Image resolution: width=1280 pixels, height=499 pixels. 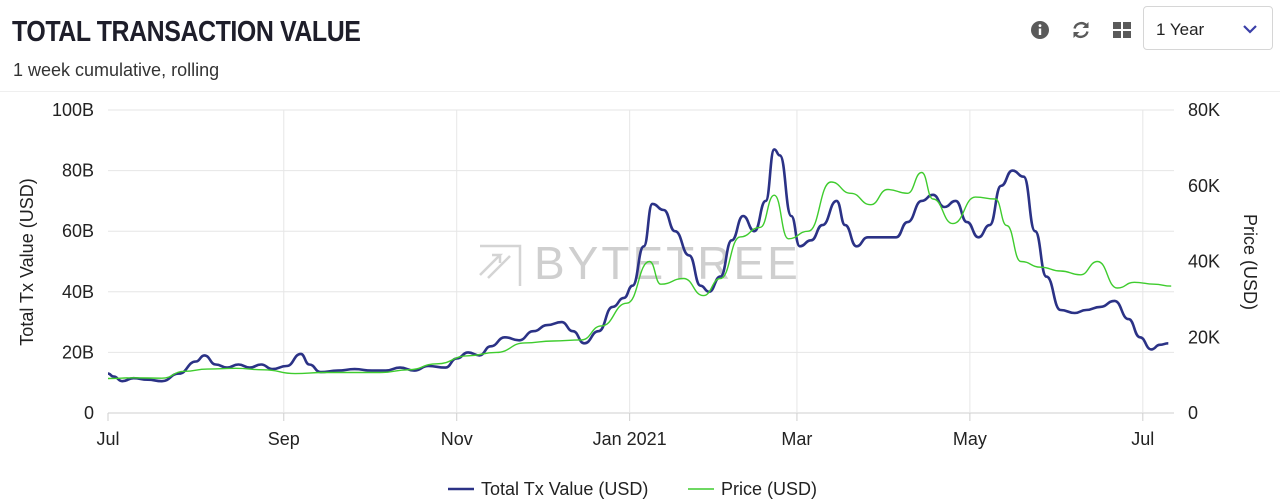 I want to click on y-right-tick-label: 0, so click(x=1193, y=413).